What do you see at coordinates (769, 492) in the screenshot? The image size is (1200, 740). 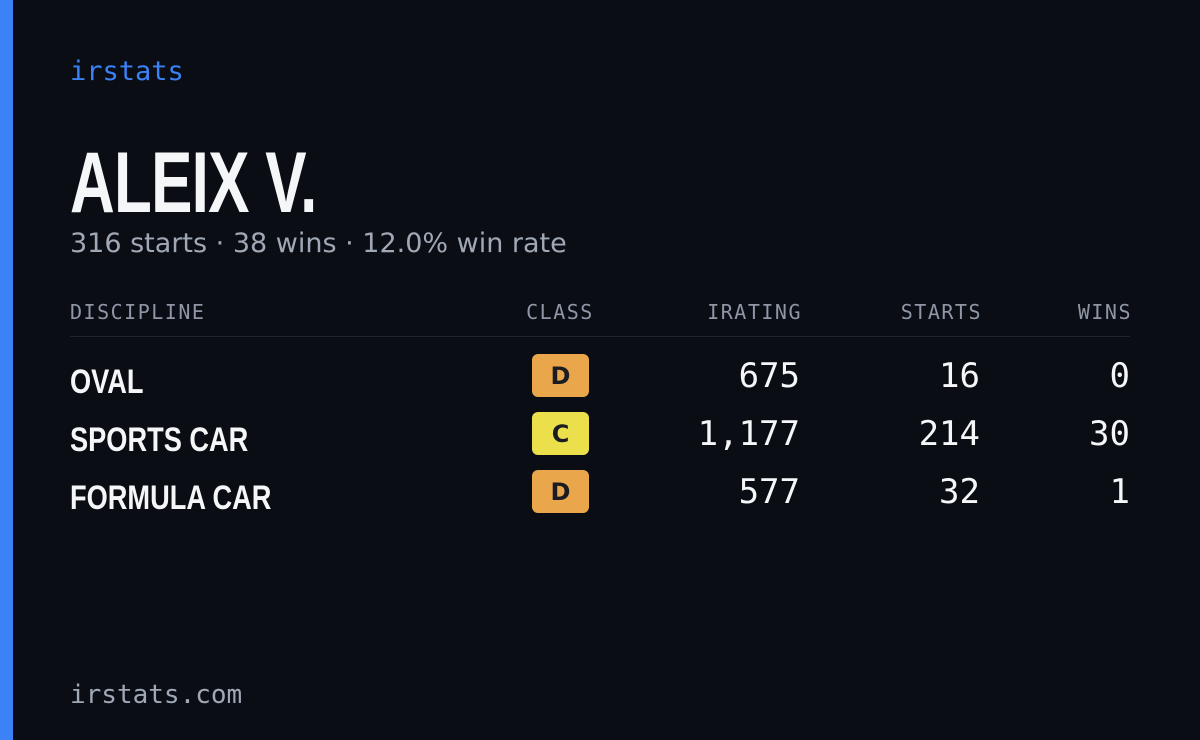 I see `irating: 577` at bounding box center [769, 492].